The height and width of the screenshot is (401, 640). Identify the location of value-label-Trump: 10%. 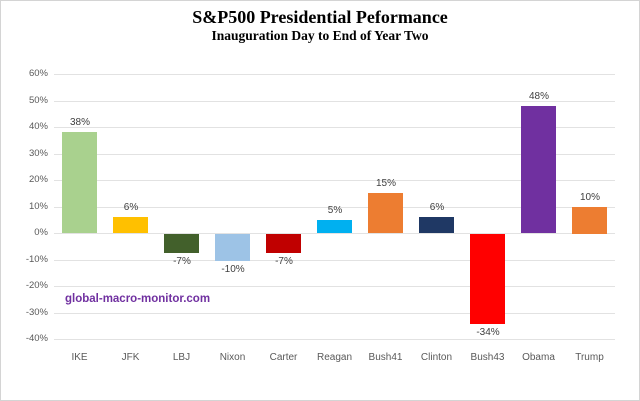
(589, 197).